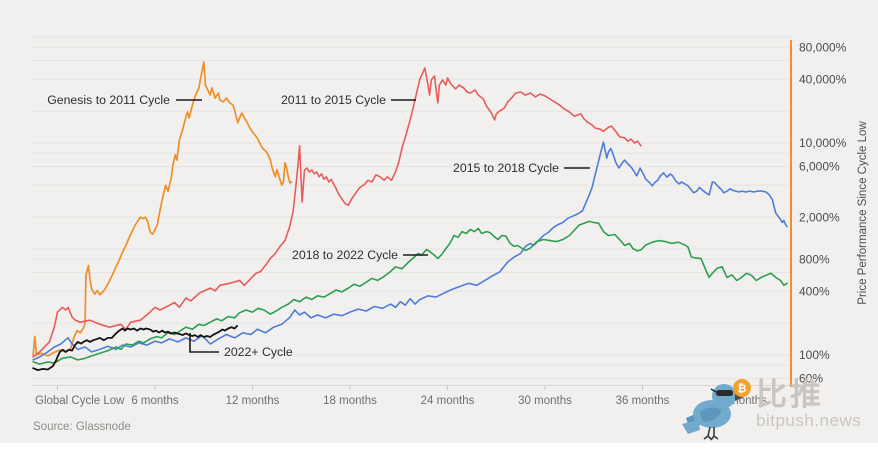 Image resolution: width=878 pixels, height=450 pixels. I want to click on x-tick-label: Global Cycle Low, so click(80, 401).